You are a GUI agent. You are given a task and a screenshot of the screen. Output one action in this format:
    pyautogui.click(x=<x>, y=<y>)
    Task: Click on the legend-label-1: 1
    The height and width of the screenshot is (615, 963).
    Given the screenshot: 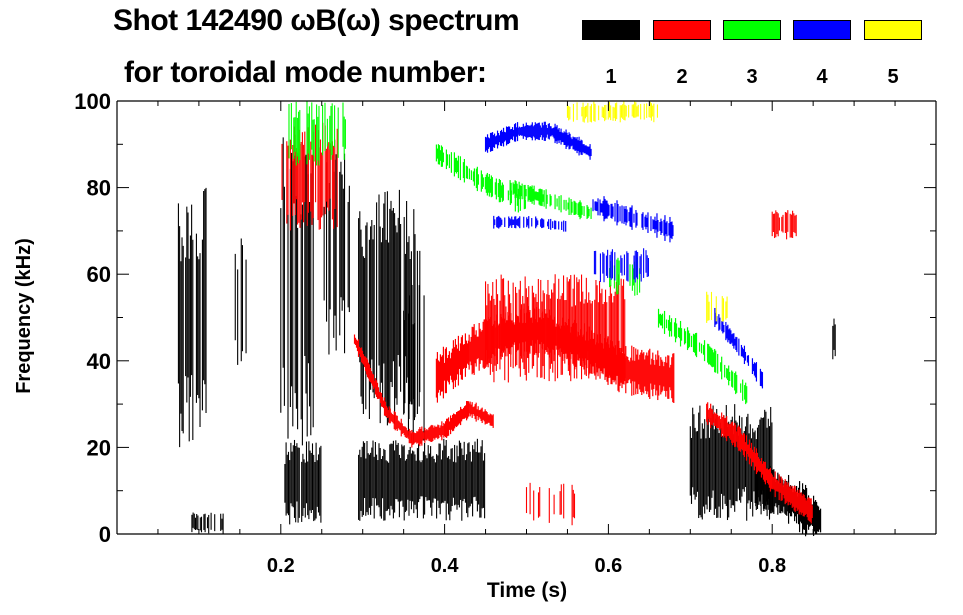 What is the action you would take?
    pyautogui.click(x=611, y=77)
    